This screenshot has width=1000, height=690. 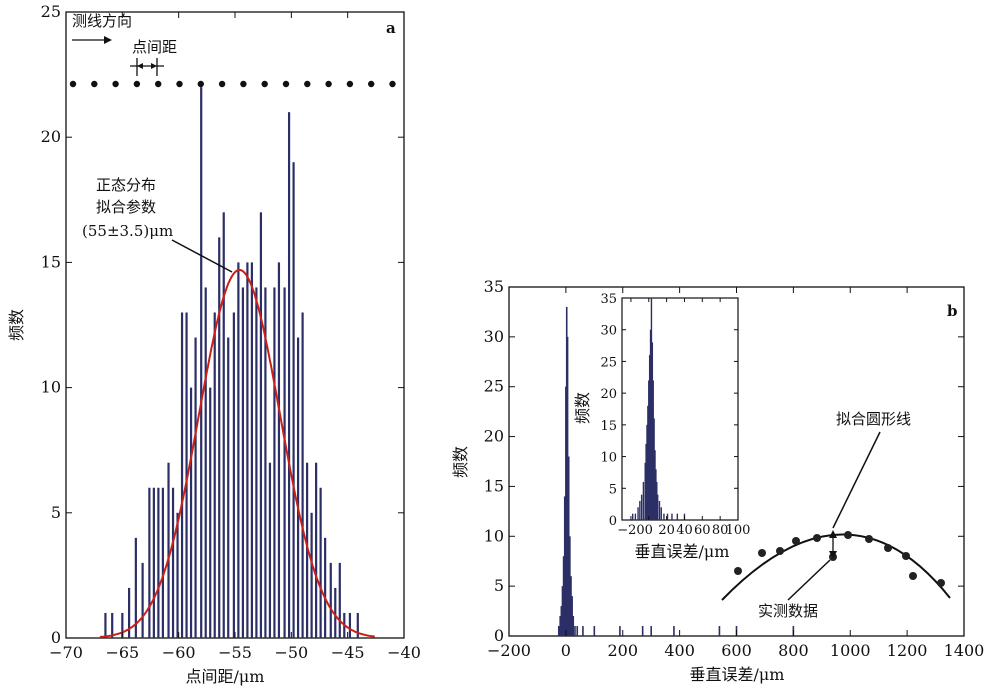 I want to click on panel-b-xlabel: 垂直误差/μm, so click(x=737, y=674).